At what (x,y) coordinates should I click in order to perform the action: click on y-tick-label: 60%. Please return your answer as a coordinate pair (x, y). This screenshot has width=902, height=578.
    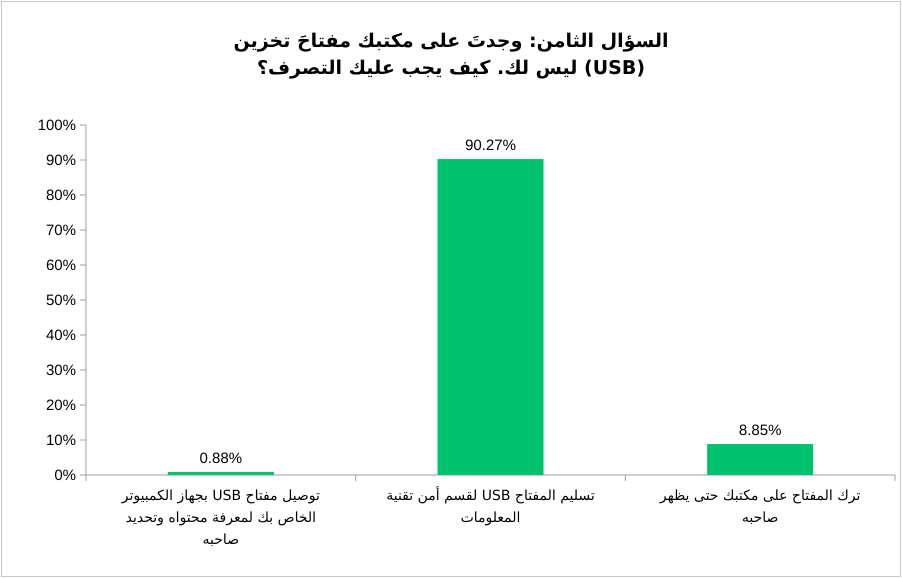
    Looking at the image, I should click on (61, 265).